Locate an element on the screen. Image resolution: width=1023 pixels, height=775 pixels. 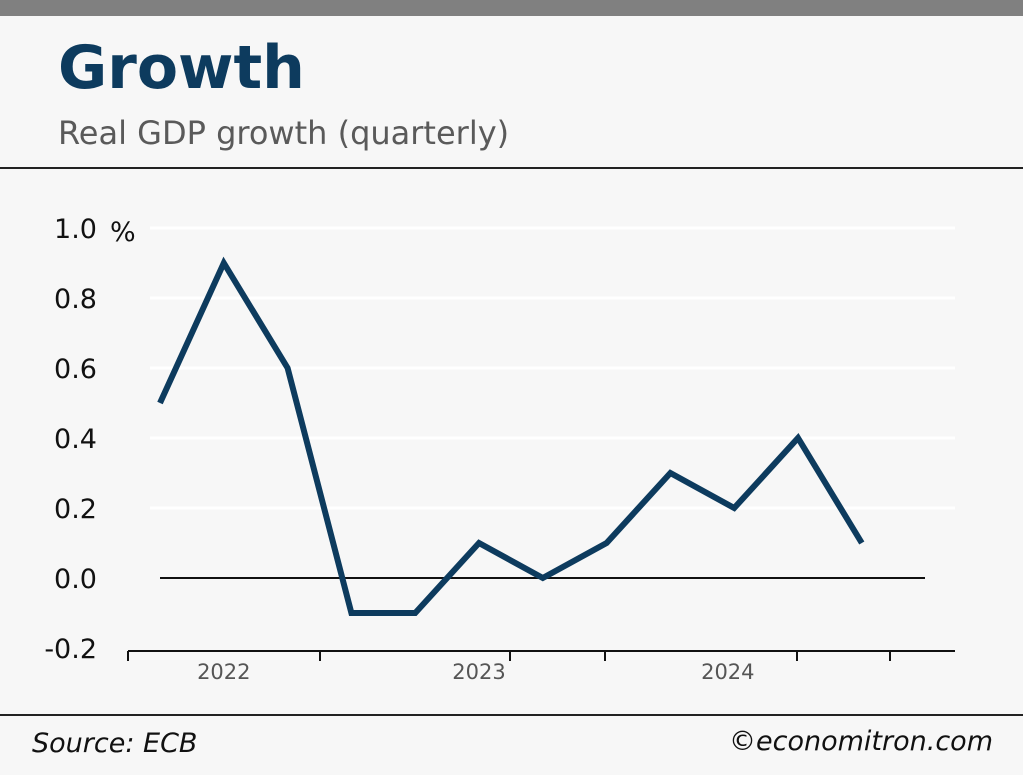
credit-note: ©economitron.com is located at coordinates (861, 741).